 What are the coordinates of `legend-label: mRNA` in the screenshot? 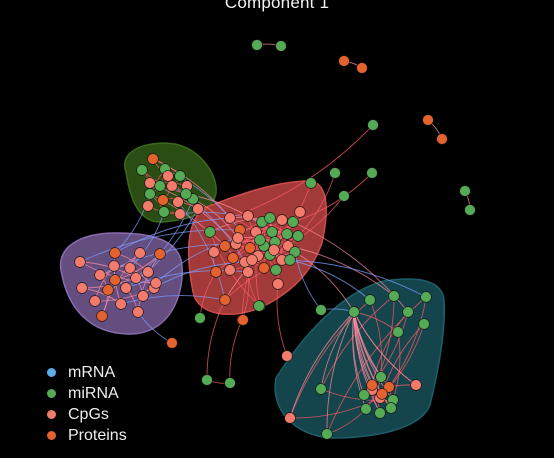 It's located at (92, 372).